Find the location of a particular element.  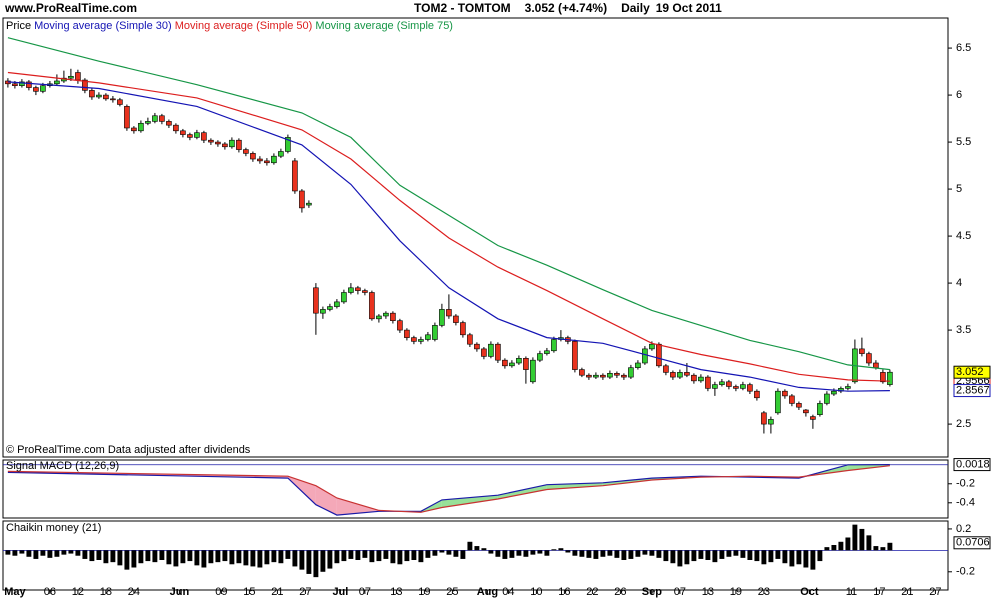

panel-frame is located at coordinates (475, 489).